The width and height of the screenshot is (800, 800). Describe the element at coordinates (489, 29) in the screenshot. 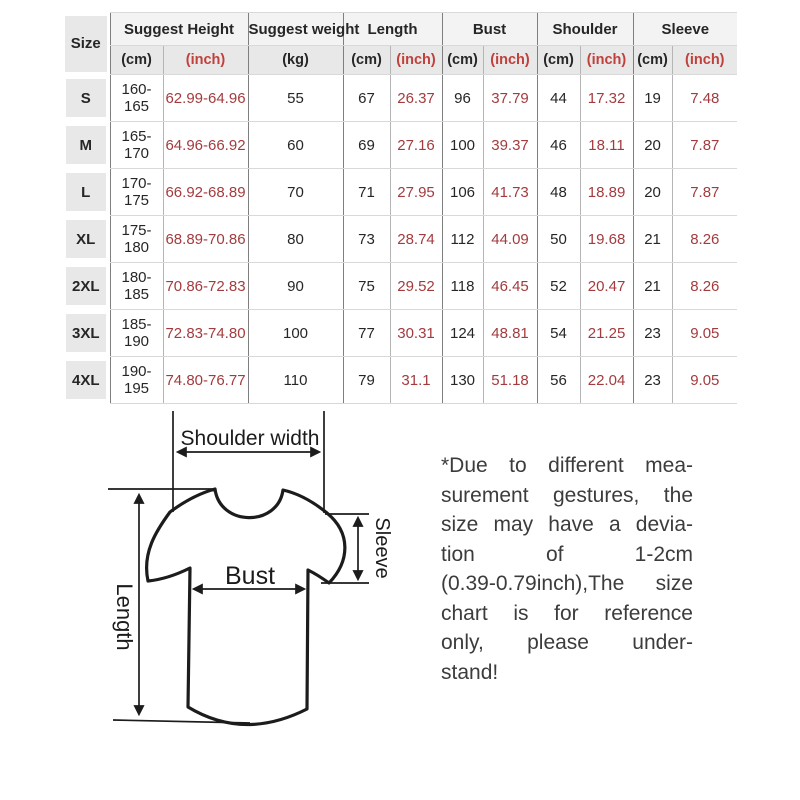

I see `col-header-bust: Bust` at that location.